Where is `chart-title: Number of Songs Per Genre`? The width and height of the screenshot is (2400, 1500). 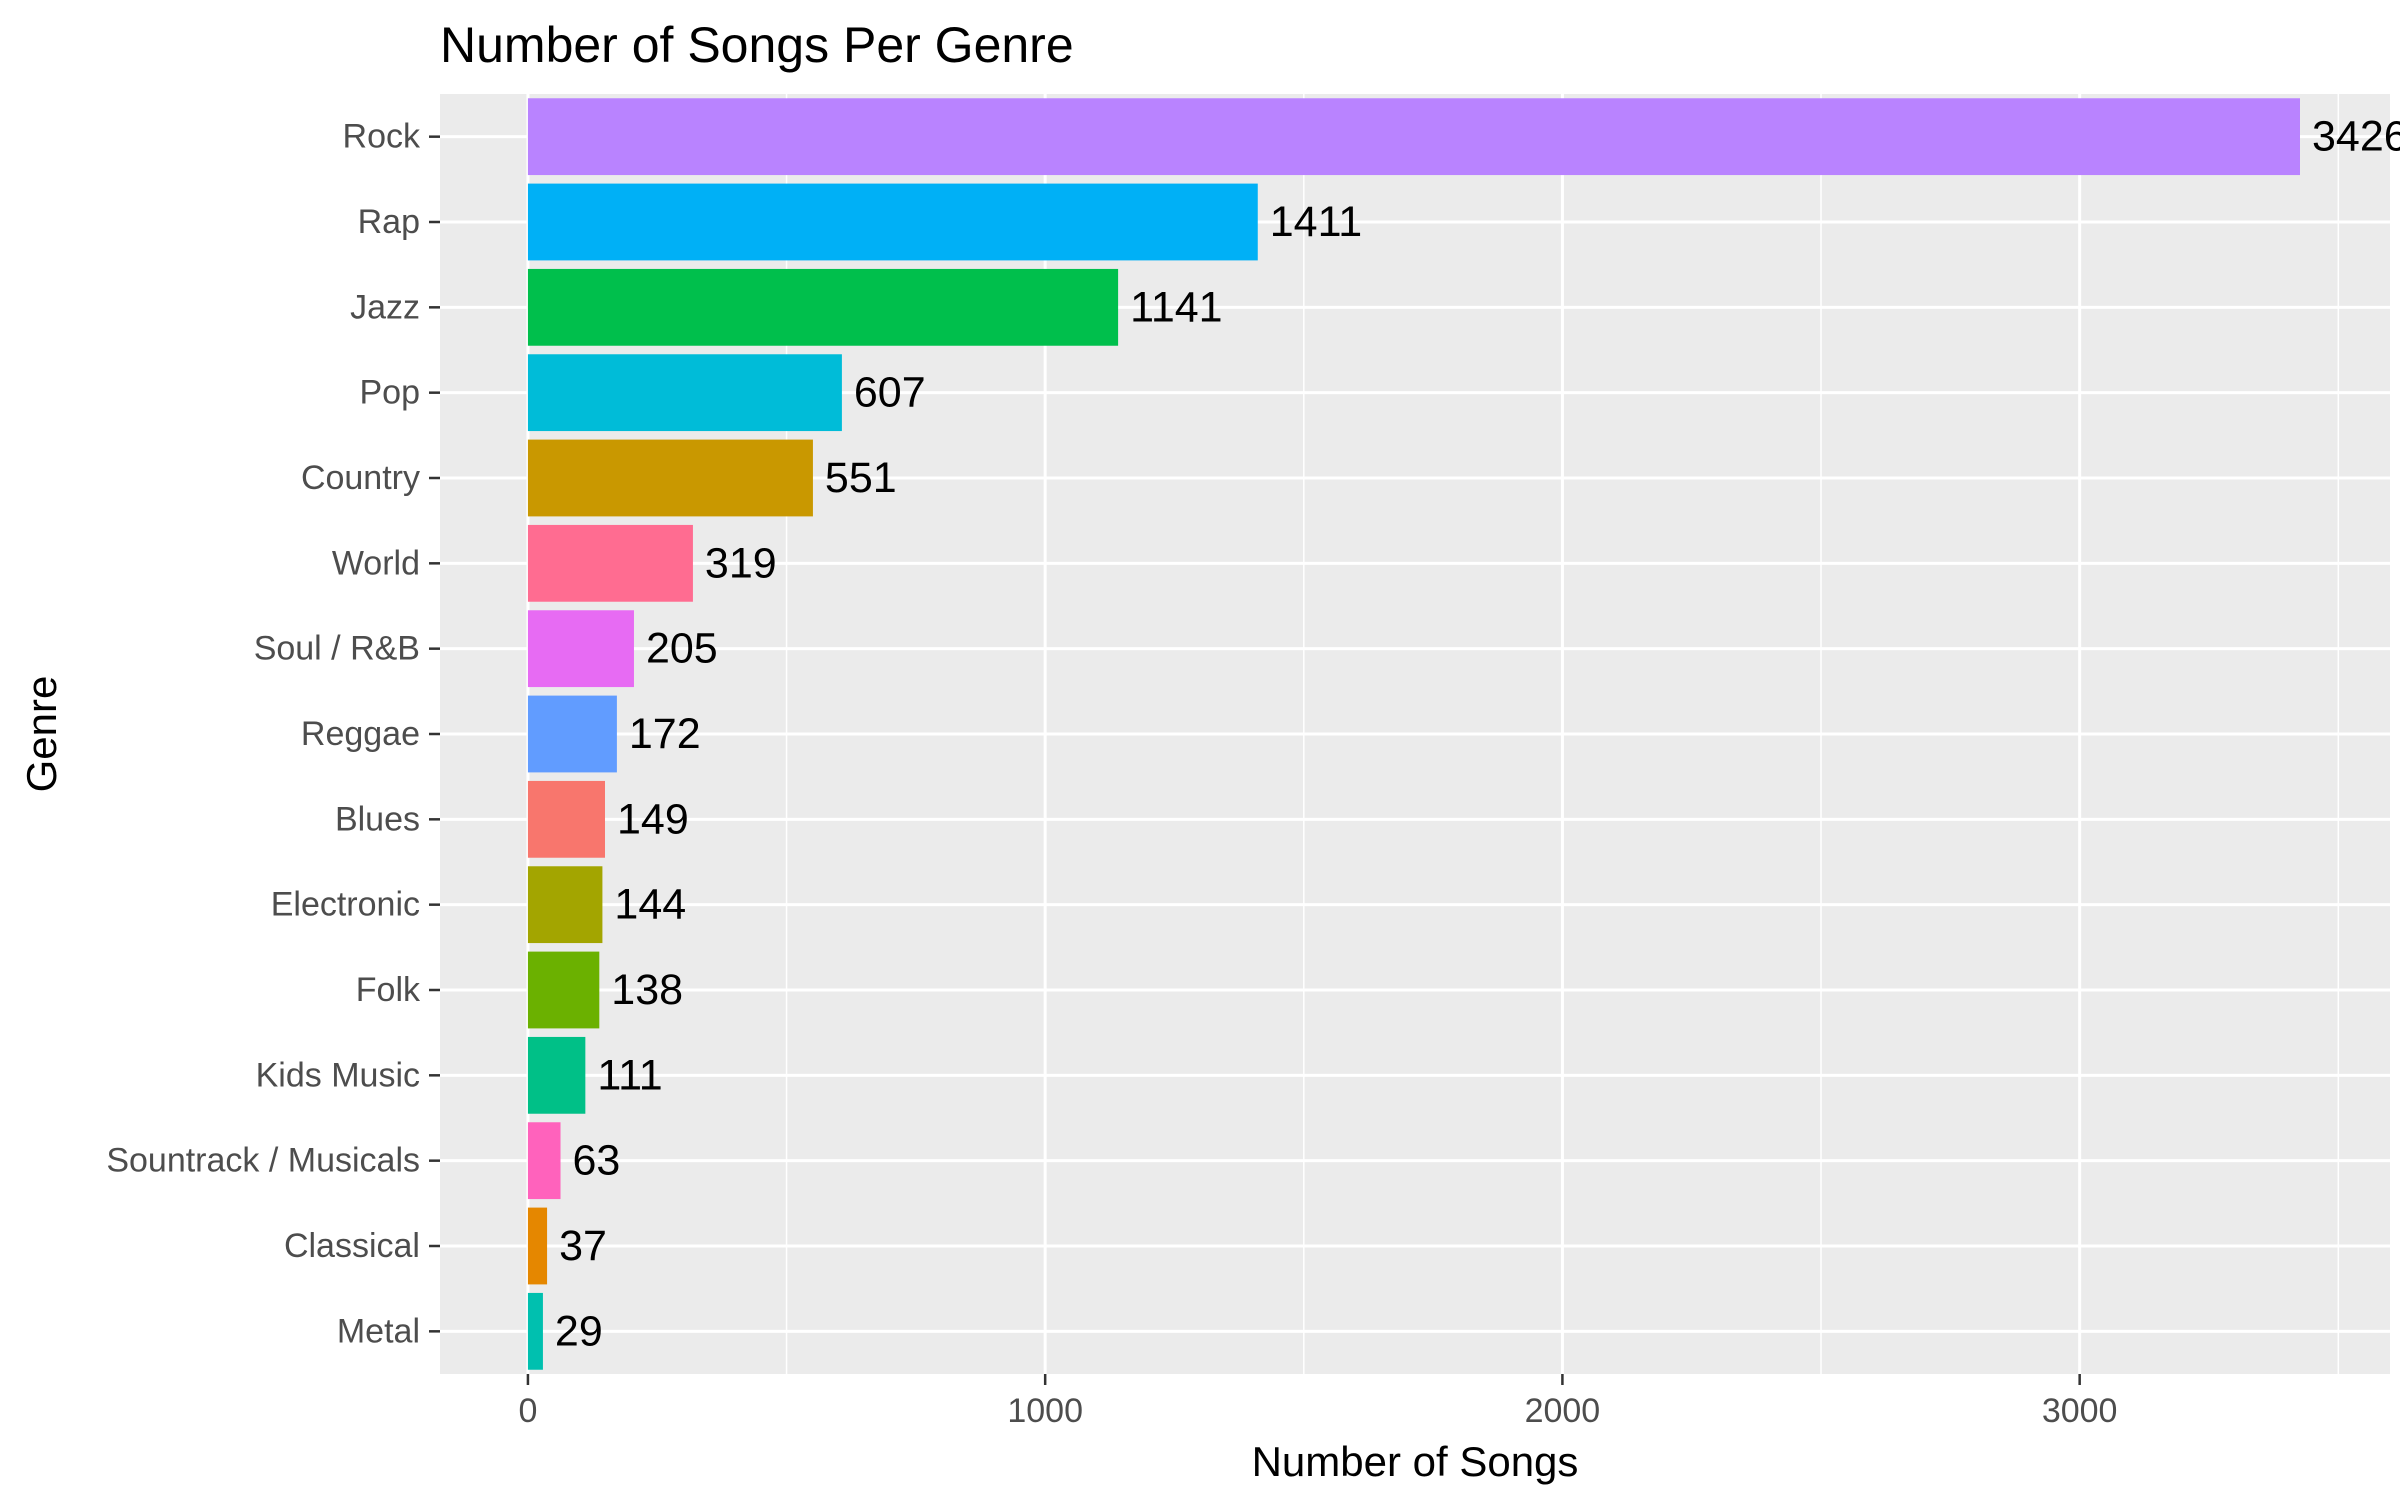 chart-title: Number of Songs Per Genre is located at coordinates (757, 45).